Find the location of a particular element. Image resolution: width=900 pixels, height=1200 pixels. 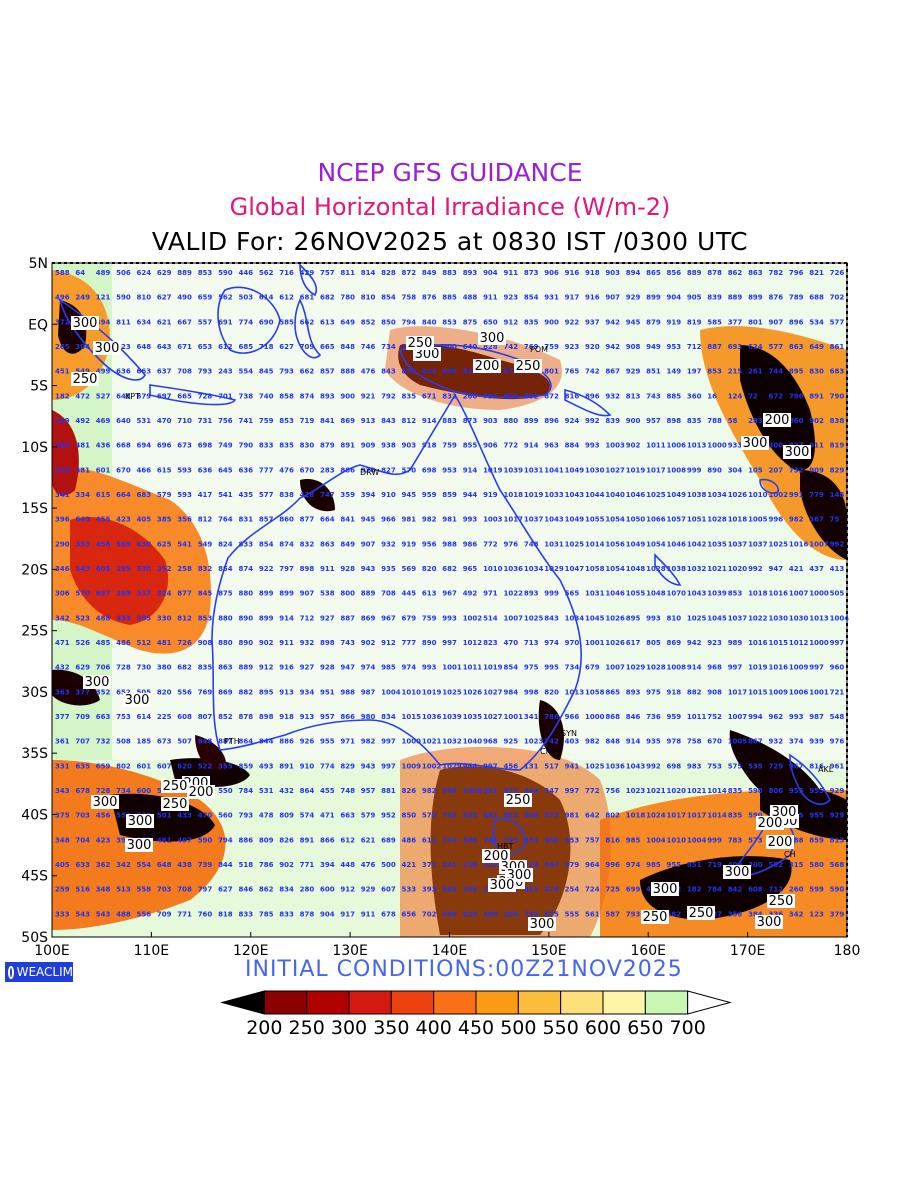

grid-value: 607 is located at coordinates (164, 766).